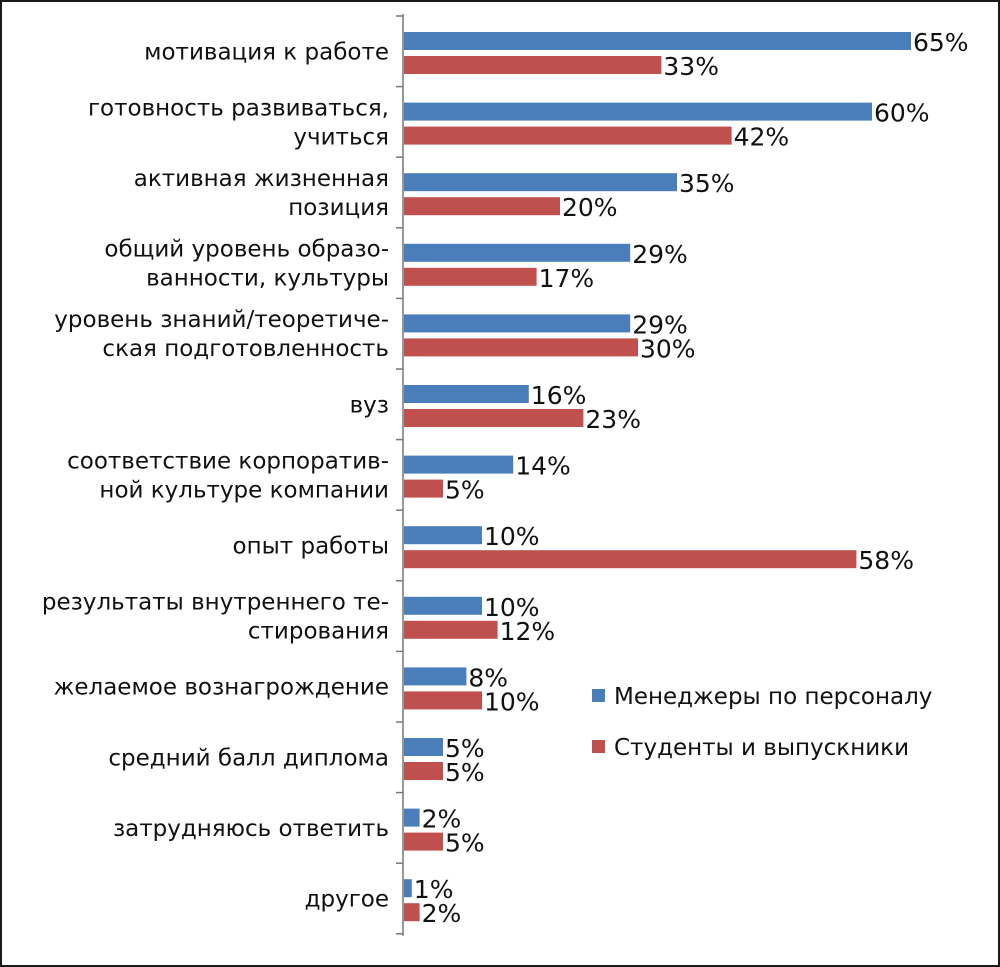 The width and height of the screenshot is (1000, 967). I want to click on category-label: уровень знаний/теоретиче-, so click(221, 320).